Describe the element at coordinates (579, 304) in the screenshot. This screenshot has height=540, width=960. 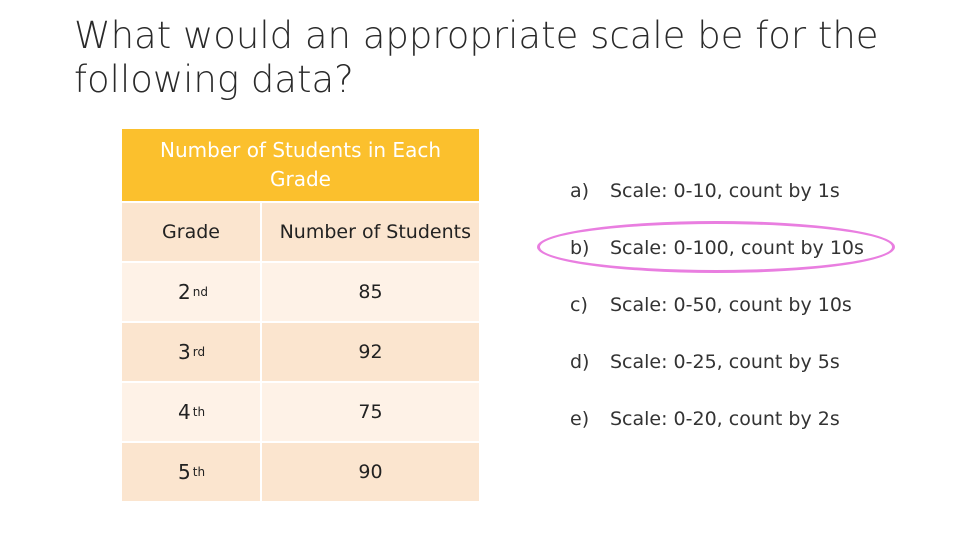
I see `option-letter: c)` at that location.